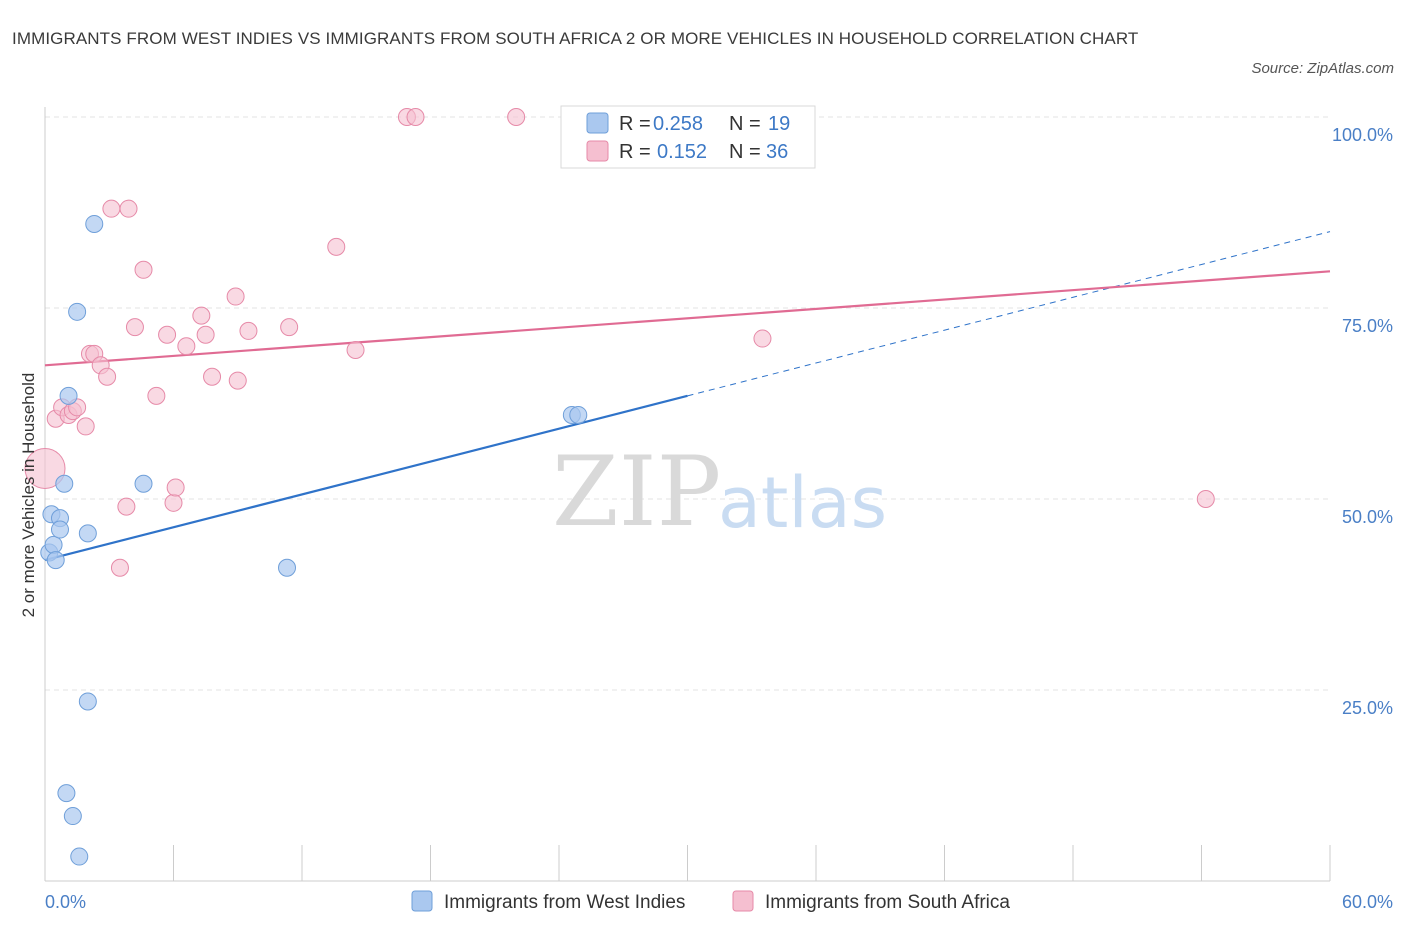 This screenshot has height=930, width=1406. What do you see at coordinates (1367, 902) in the screenshot?
I see `x-tick-label-max: 60.0%` at bounding box center [1367, 902].